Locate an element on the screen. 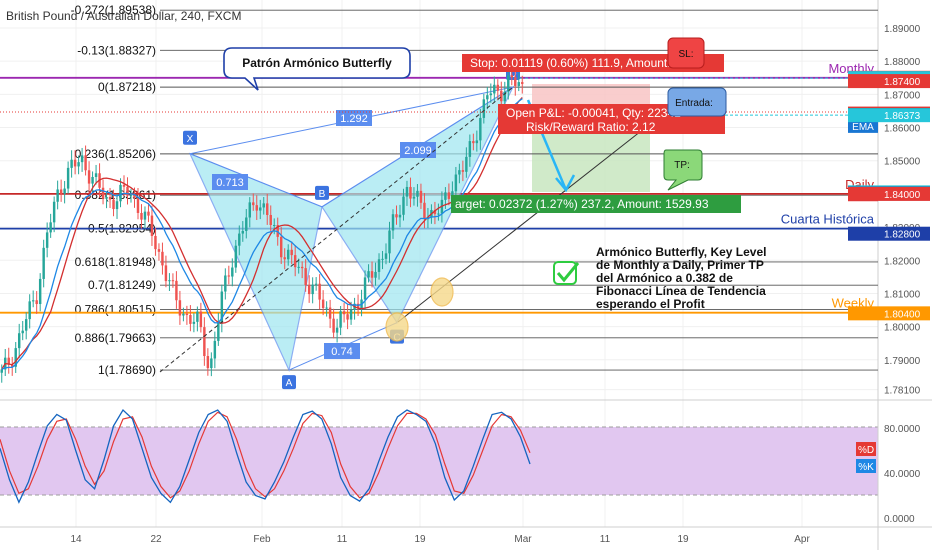 The width and height of the screenshot is (932, 555). svg-text: %D is located at coordinates (866, 450).